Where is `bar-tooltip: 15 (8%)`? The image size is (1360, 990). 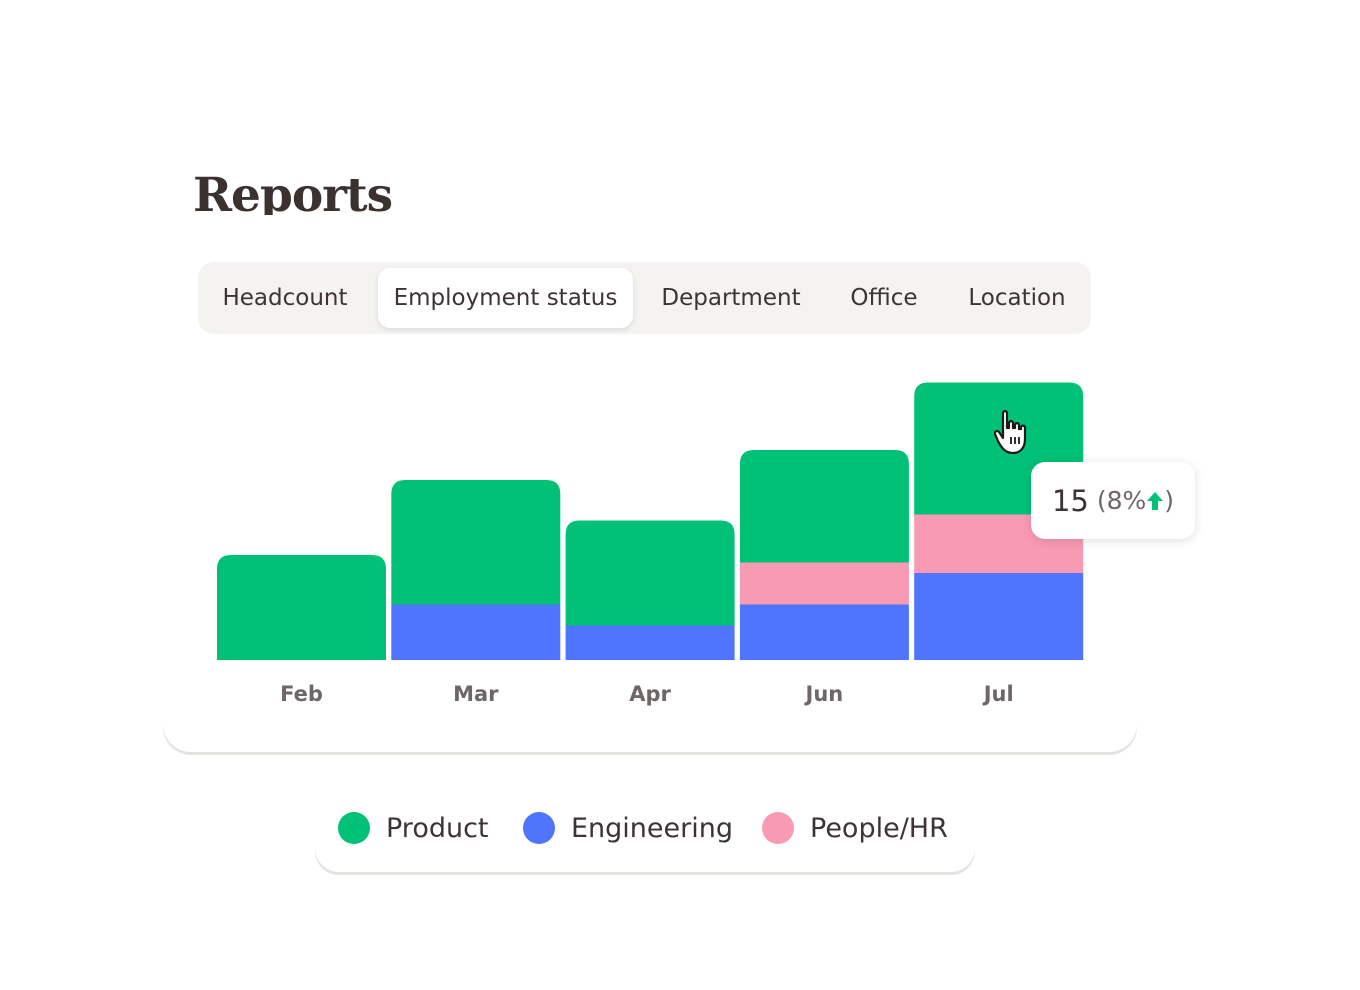 bar-tooltip: 15 (8%) is located at coordinates (1113, 500).